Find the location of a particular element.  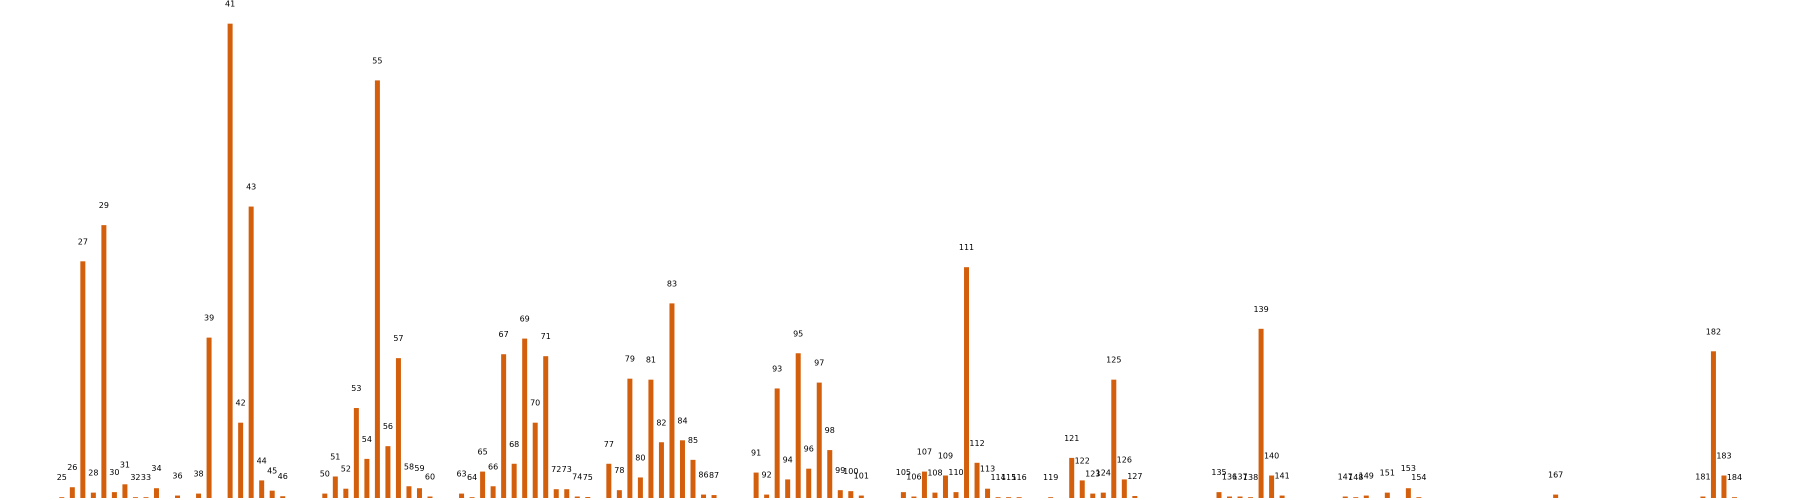

bar-label-167: 167 is located at coordinates (1555, 475).